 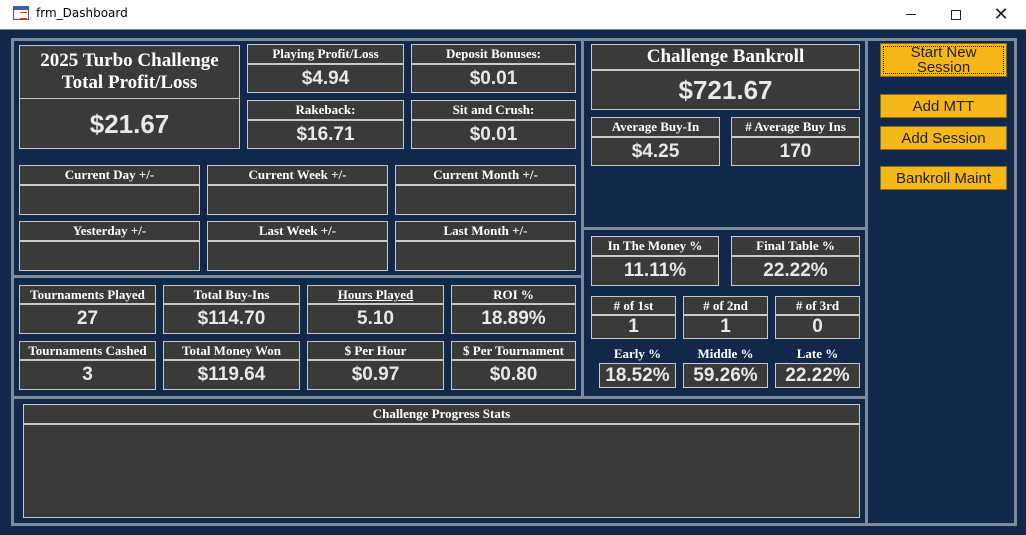 What do you see at coordinates (485, 231) in the screenshot?
I see `last-month-label: Last Month +/-` at bounding box center [485, 231].